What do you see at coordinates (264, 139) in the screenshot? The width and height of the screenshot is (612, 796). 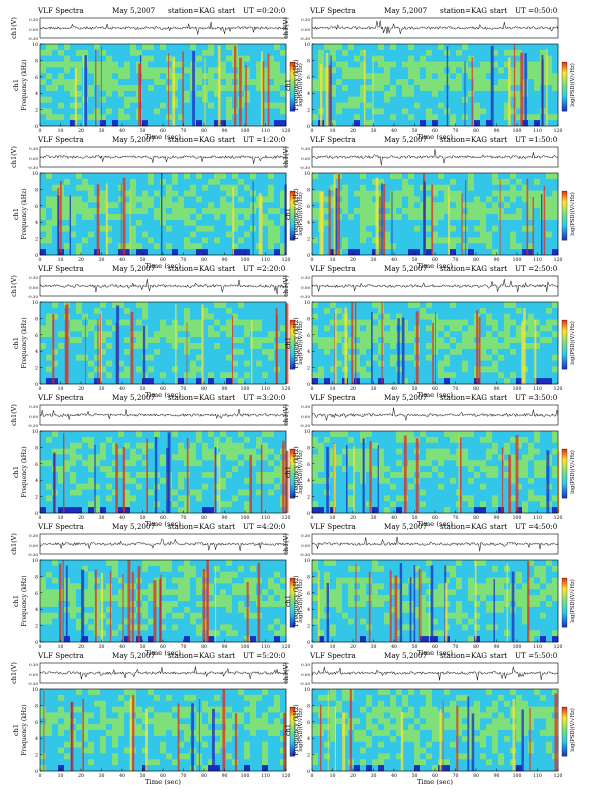 I see `panel-start-ut: UT =1:20:0` at bounding box center [264, 139].